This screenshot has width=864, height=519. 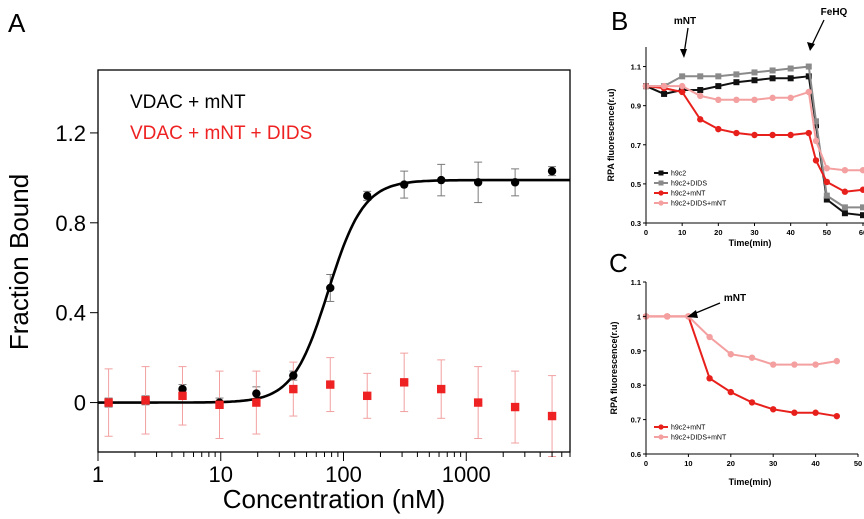 What do you see at coordinates (861, 232) in the screenshot?
I see `x-tick-label: 60` at bounding box center [861, 232].